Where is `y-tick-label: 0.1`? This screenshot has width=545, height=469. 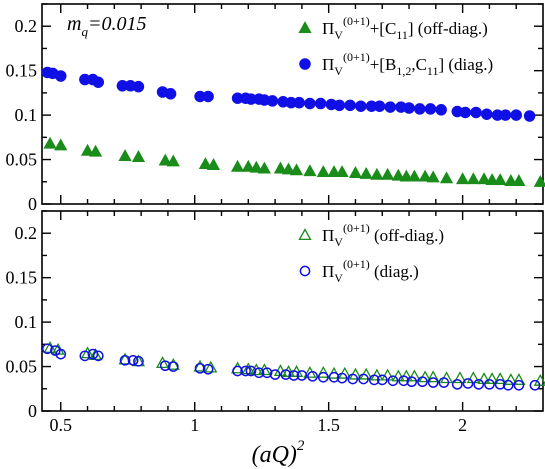 y-tick-label: 0.1 is located at coordinates (26, 115).